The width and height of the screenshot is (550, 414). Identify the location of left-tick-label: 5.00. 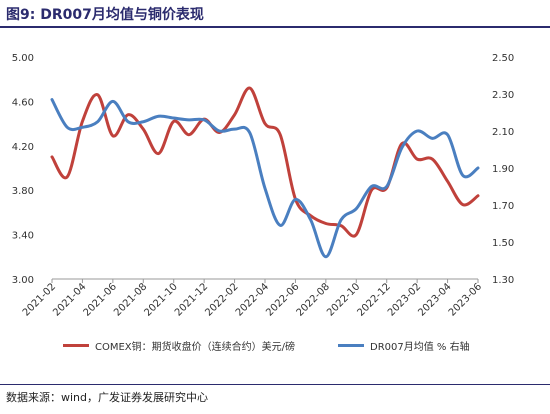
(23, 58).